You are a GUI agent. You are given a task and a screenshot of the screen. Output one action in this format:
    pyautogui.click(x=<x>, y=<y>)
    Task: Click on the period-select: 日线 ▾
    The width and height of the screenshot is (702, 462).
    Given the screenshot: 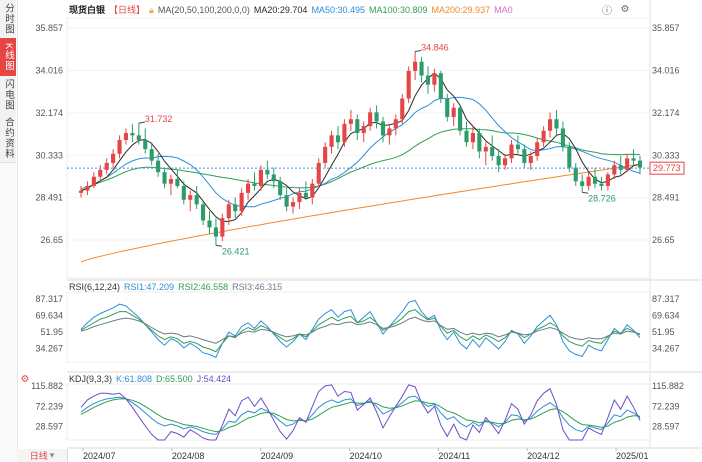 What is the action you would take?
    pyautogui.click(x=42, y=455)
    